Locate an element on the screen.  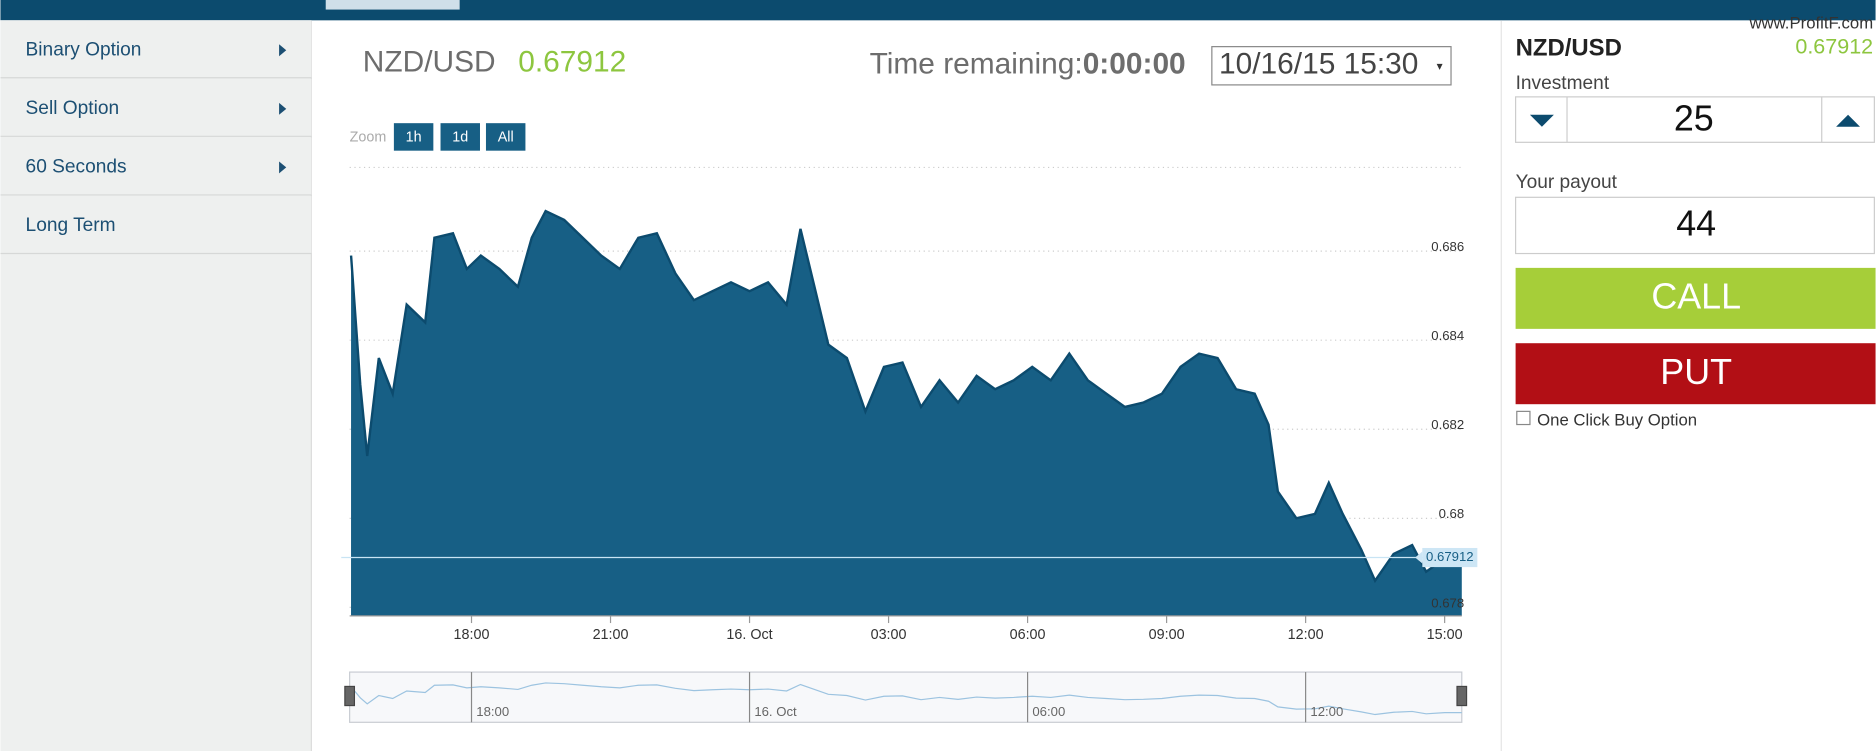
x-tick-label: 09:00 is located at coordinates (1167, 635).